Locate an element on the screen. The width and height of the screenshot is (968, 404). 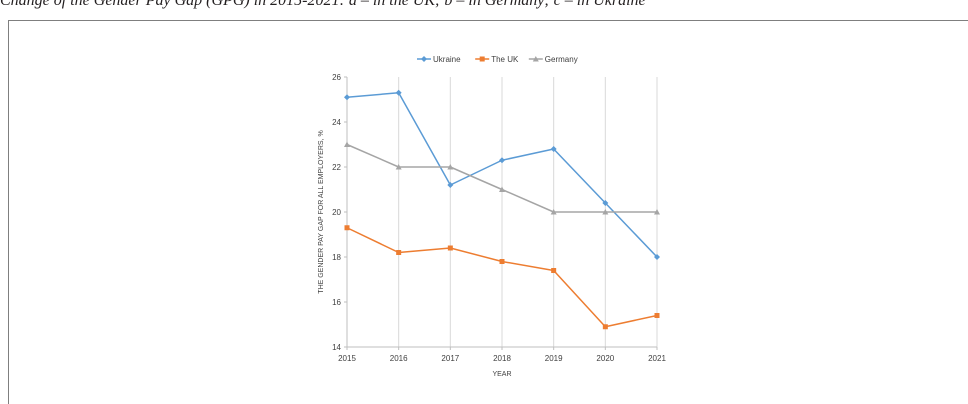
x-tick-label-2019: 2019 is located at coordinates (554, 358).